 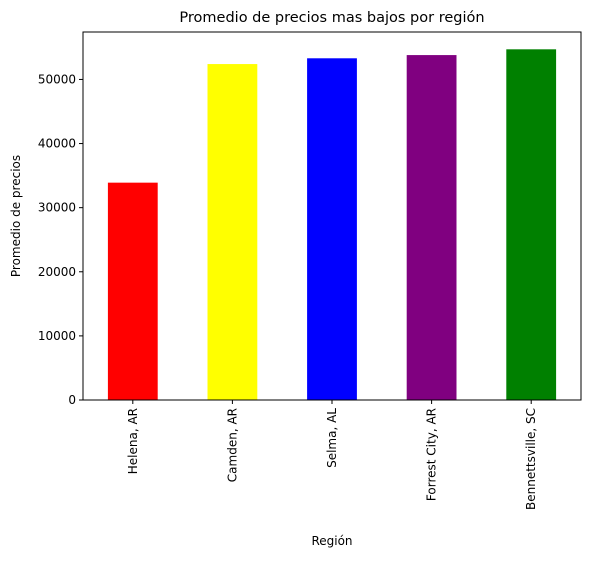 What do you see at coordinates (57, 336) in the screenshot?
I see `y-tick-label: 10000` at bounding box center [57, 336].